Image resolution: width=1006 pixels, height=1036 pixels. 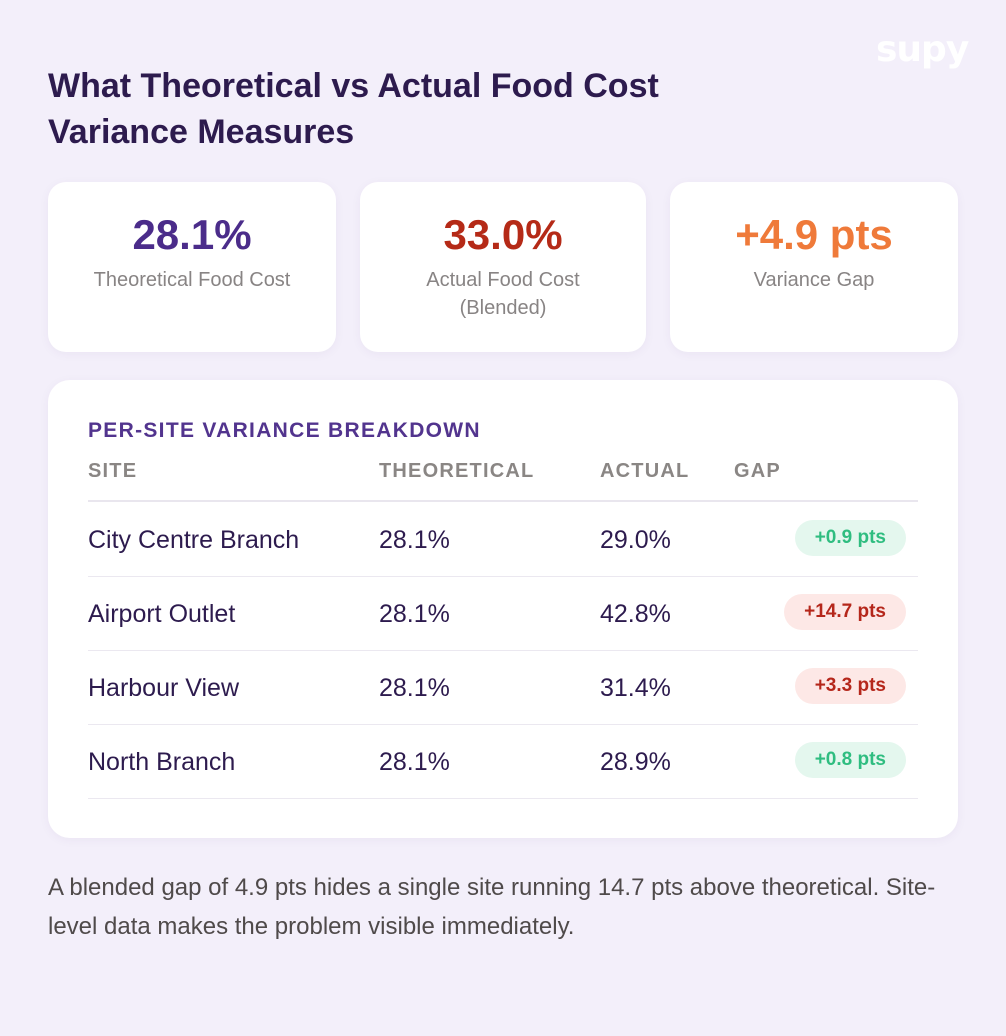 I want to click on stat-value: 28.1%, so click(x=192, y=234).